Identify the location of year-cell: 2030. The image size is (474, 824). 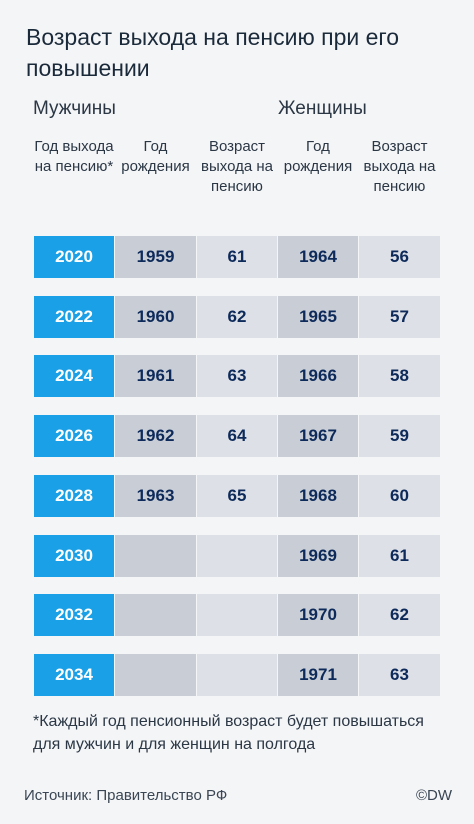
(74, 555).